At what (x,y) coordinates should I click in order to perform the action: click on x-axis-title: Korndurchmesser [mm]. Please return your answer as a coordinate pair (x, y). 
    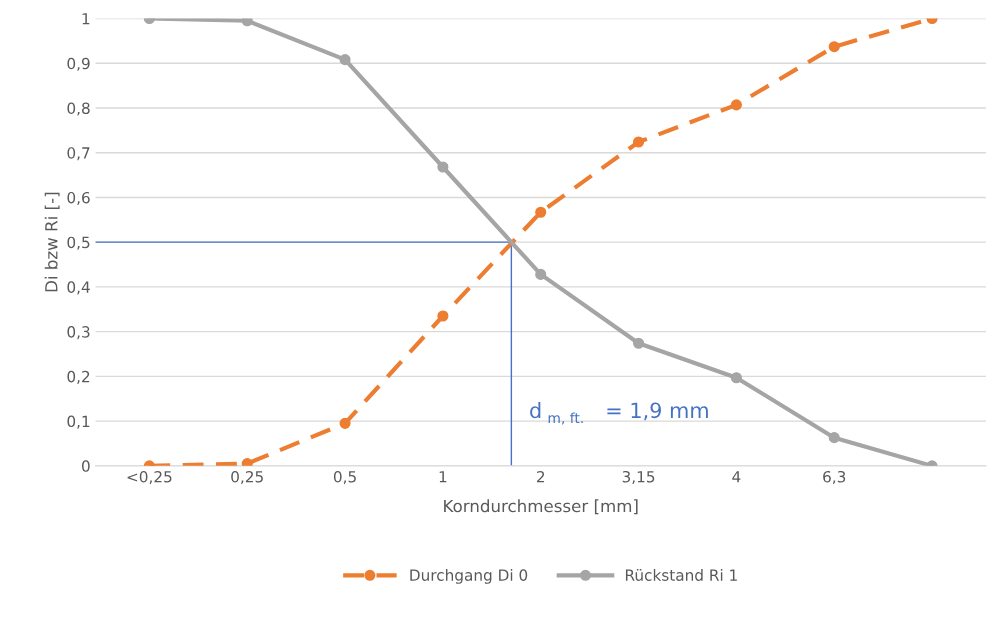
    Looking at the image, I should click on (541, 507).